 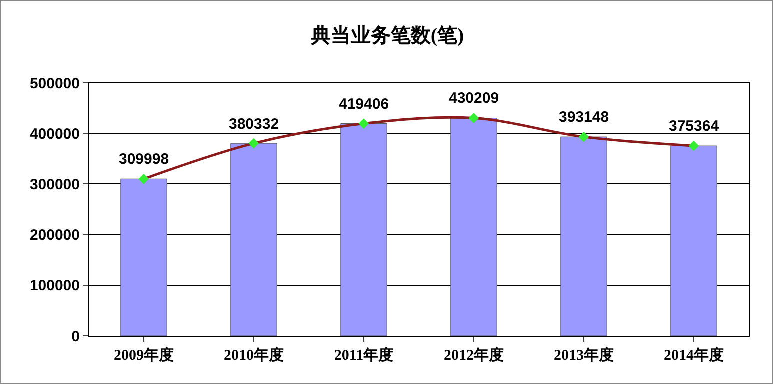 I want to click on data-label: 419406, so click(x=364, y=104).